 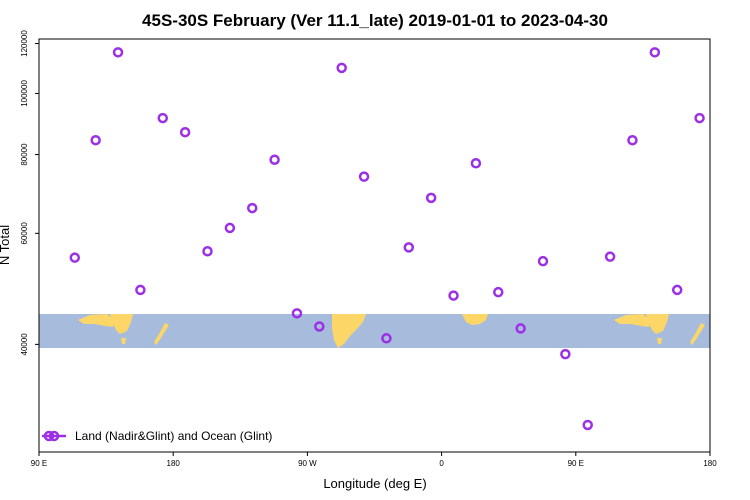 I want to click on y-tick-label: 120000, so click(x=24, y=43).